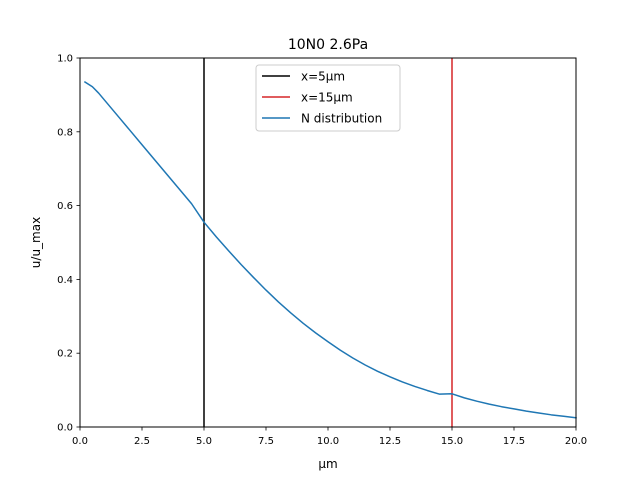 The height and width of the screenshot is (484, 640). What do you see at coordinates (65, 132) in the screenshot?
I see `y-tick-label: 0.8` at bounding box center [65, 132].